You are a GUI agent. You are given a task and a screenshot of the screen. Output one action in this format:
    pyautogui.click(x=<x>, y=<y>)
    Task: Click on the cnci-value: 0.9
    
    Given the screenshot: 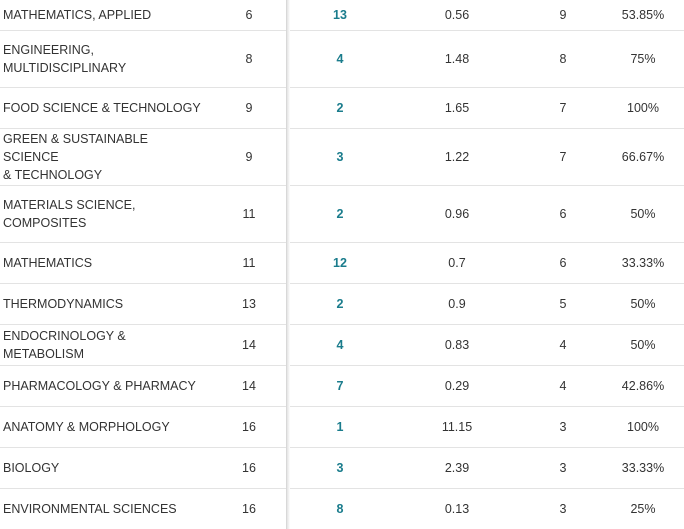 What is the action you would take?
    pyautogui.click(x=457, y=304)
    